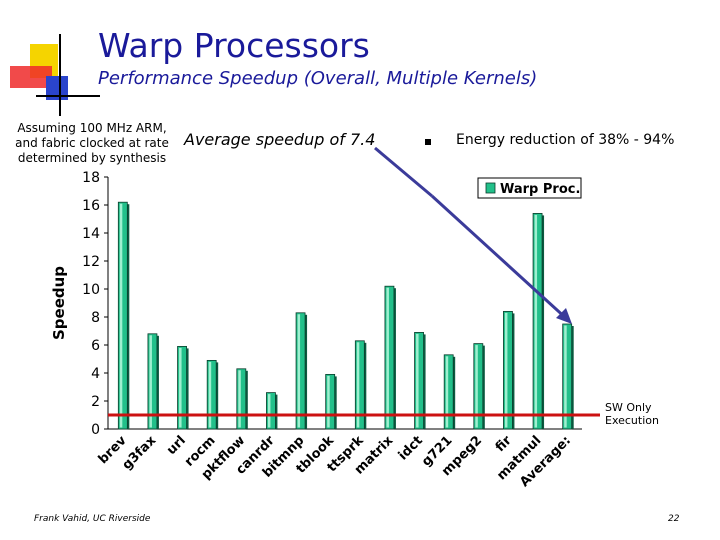 The width and height of the screenshot is (720, 540). What do you see at coordinates (57, 88) in the screenshot?
I see `logo-blue-square` at bounding box center [57, 88].